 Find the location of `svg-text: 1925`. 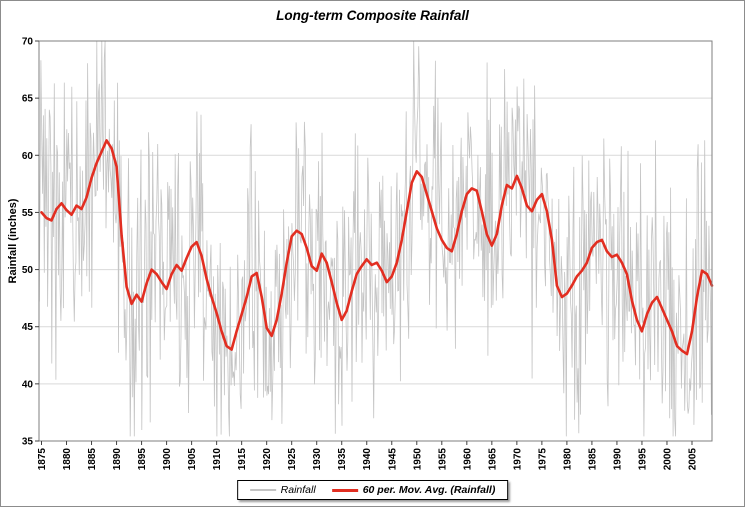

svg-text: 1925 is located at coordinates (292, 459).